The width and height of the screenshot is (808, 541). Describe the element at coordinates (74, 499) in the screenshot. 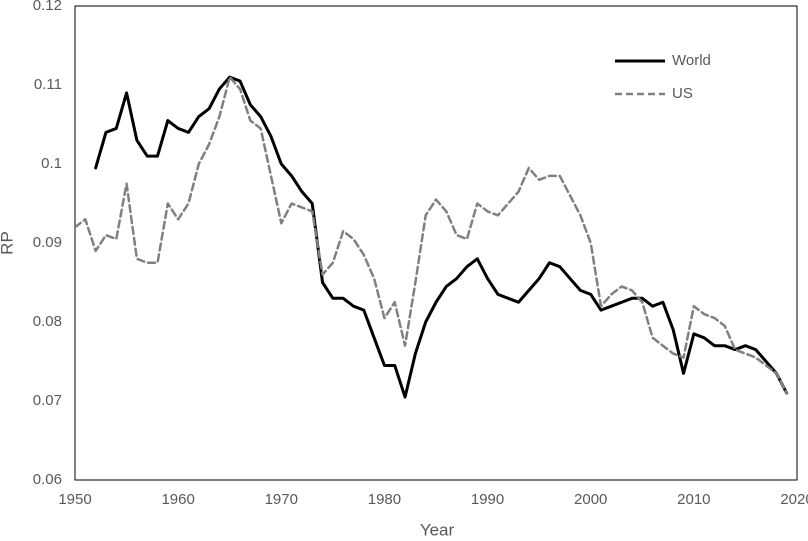

I see `x-tick-label: 1950` at that location.